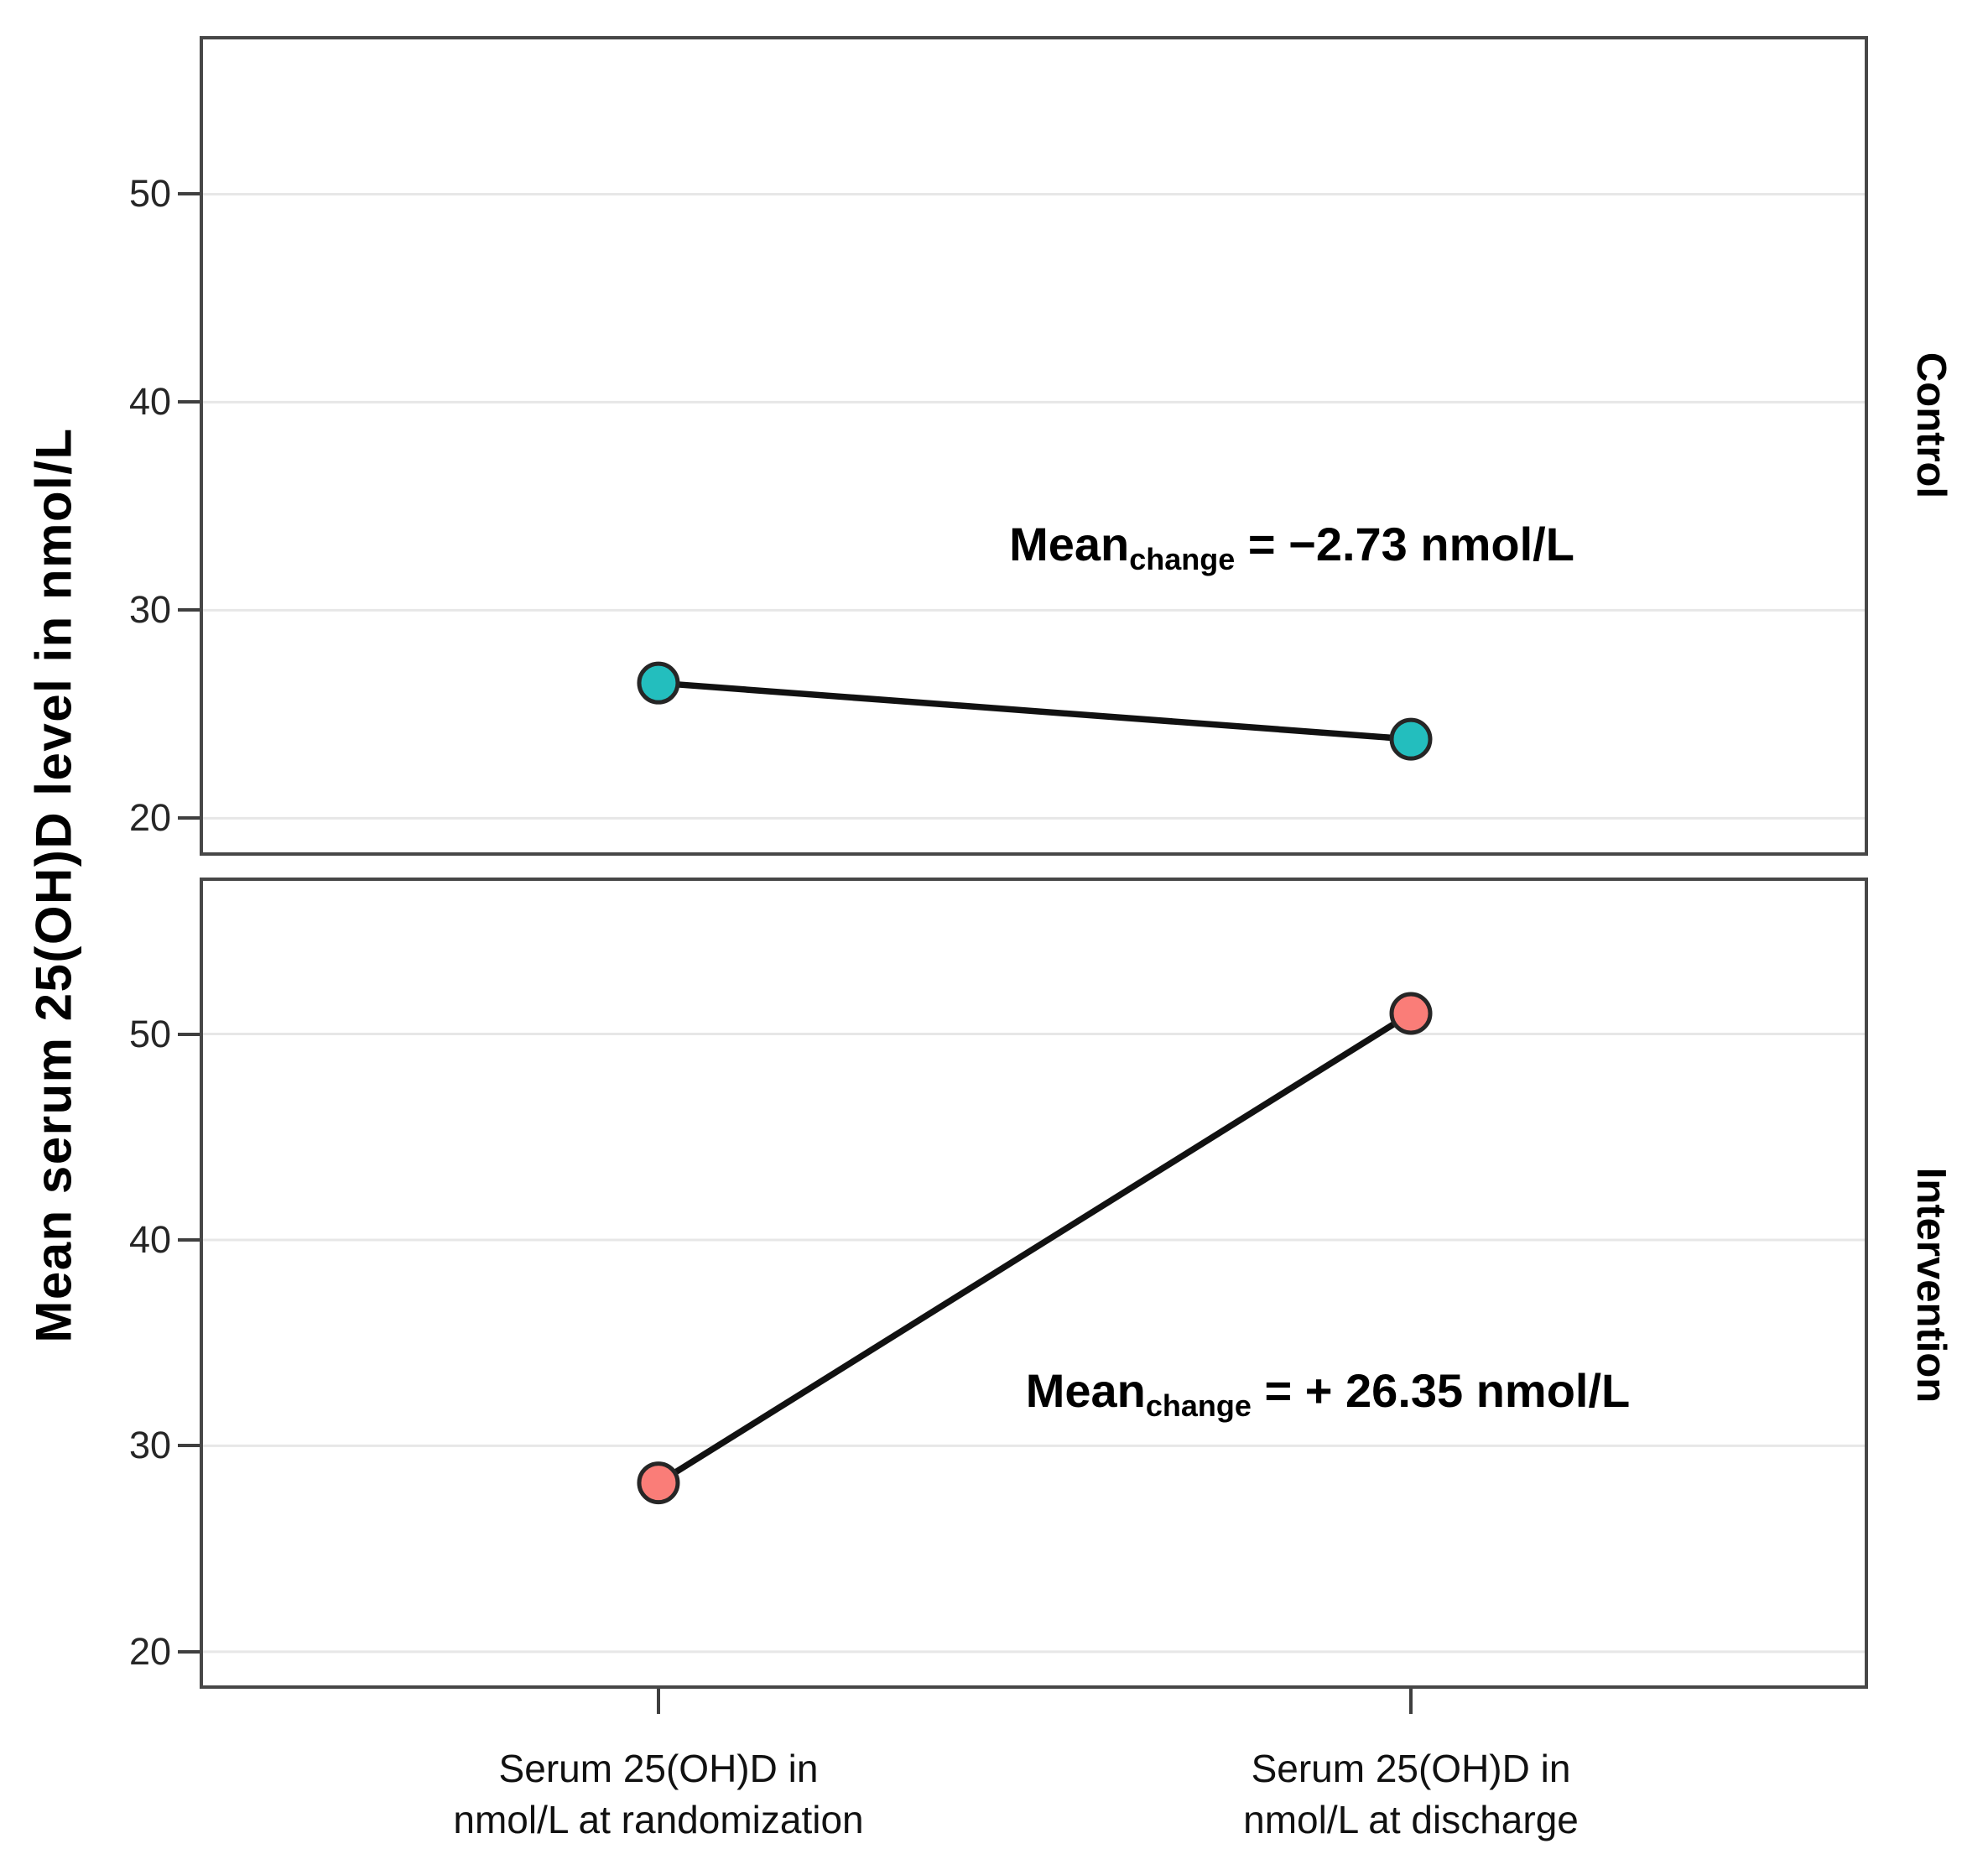  Describe the element at coordinates (1441, 1390) in the screenshot. I see `annotation-value-text: = + 26.35 nmol/L` at that location.